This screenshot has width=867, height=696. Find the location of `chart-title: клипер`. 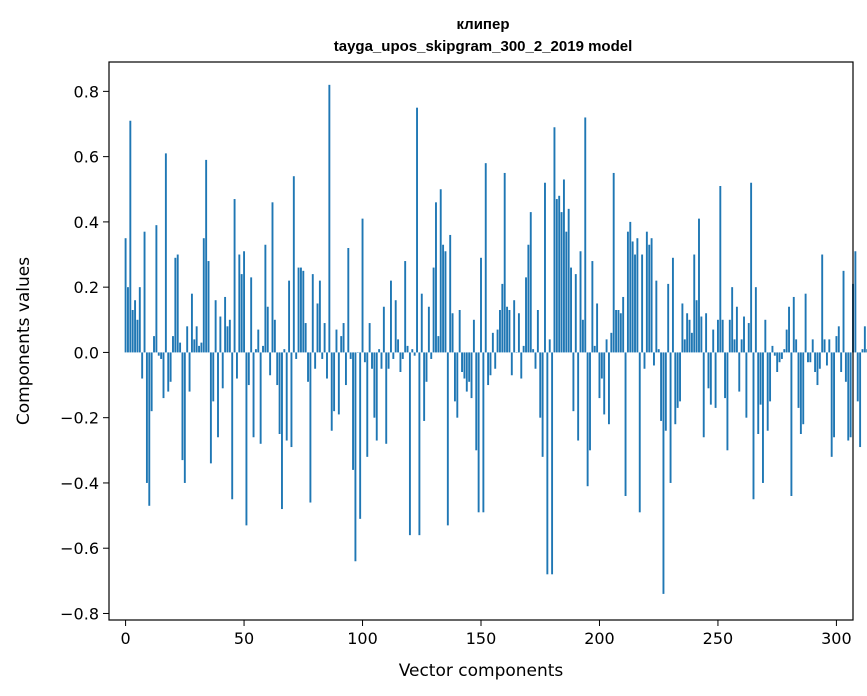

chart-title: клипер is located at coordinates (482, 24).